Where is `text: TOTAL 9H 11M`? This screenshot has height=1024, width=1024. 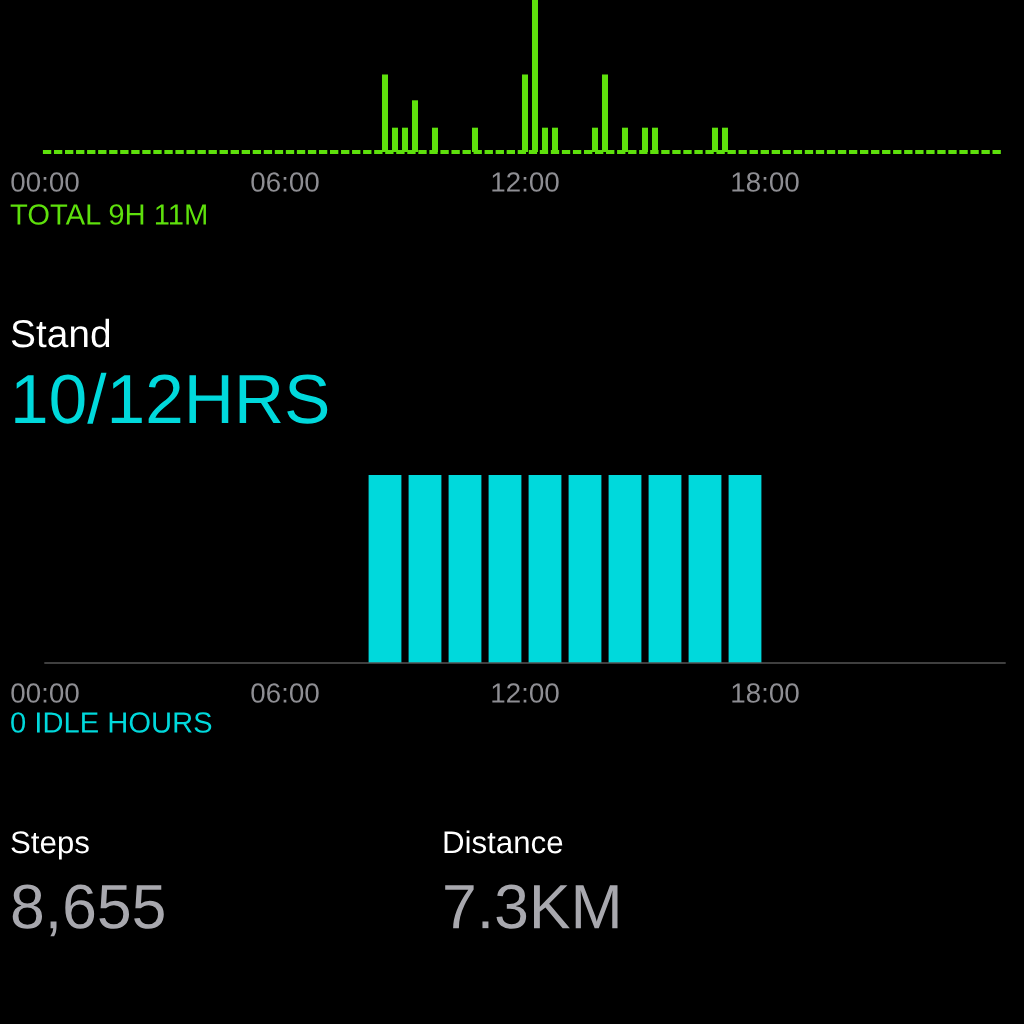 text: TOTAL 9H 11M is located at coordinates (108, 214).